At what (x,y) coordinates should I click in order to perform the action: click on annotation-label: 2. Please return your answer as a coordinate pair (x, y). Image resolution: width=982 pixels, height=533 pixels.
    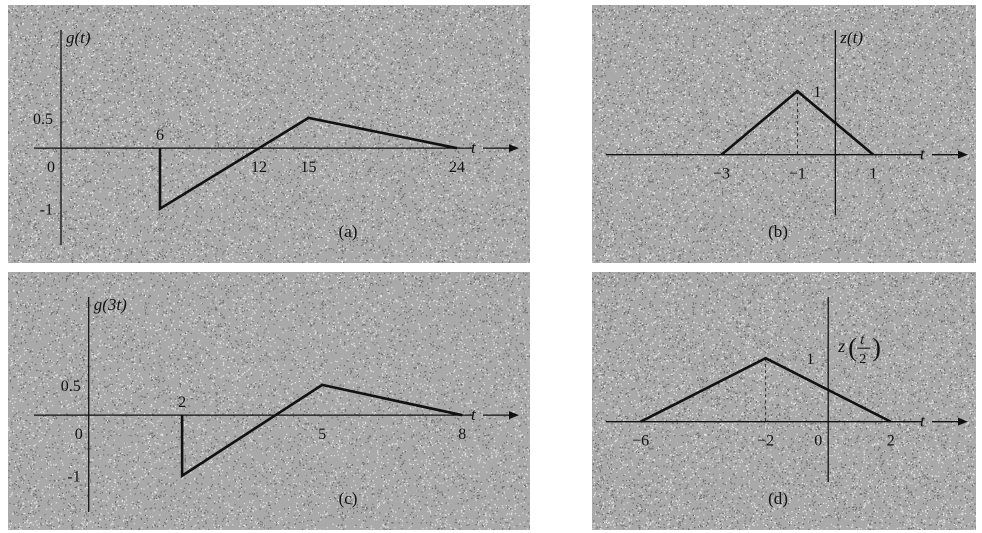
    Looking at the image, I should click on (182, 402).